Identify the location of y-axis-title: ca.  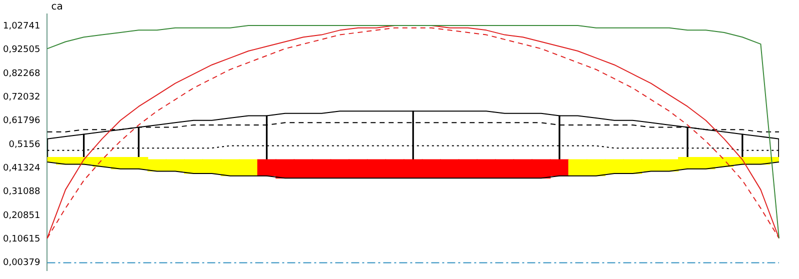
(57, 7).